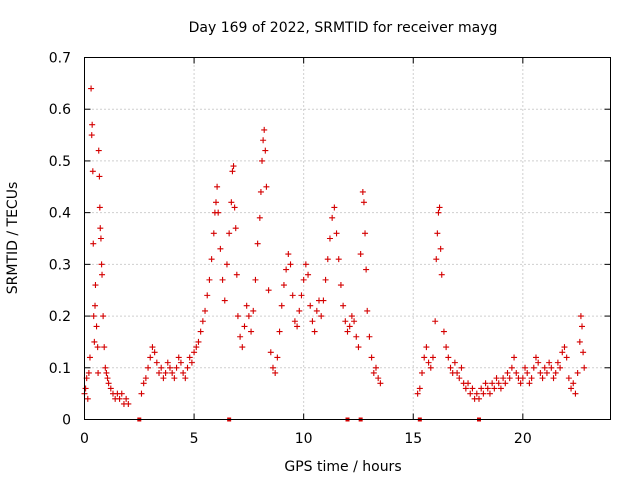 The image size is (640, 480). What do you see at coordinates (60, 59) in the screenshot?
I see `y-tick-label: 0.7` at bounding box center [60, 59].